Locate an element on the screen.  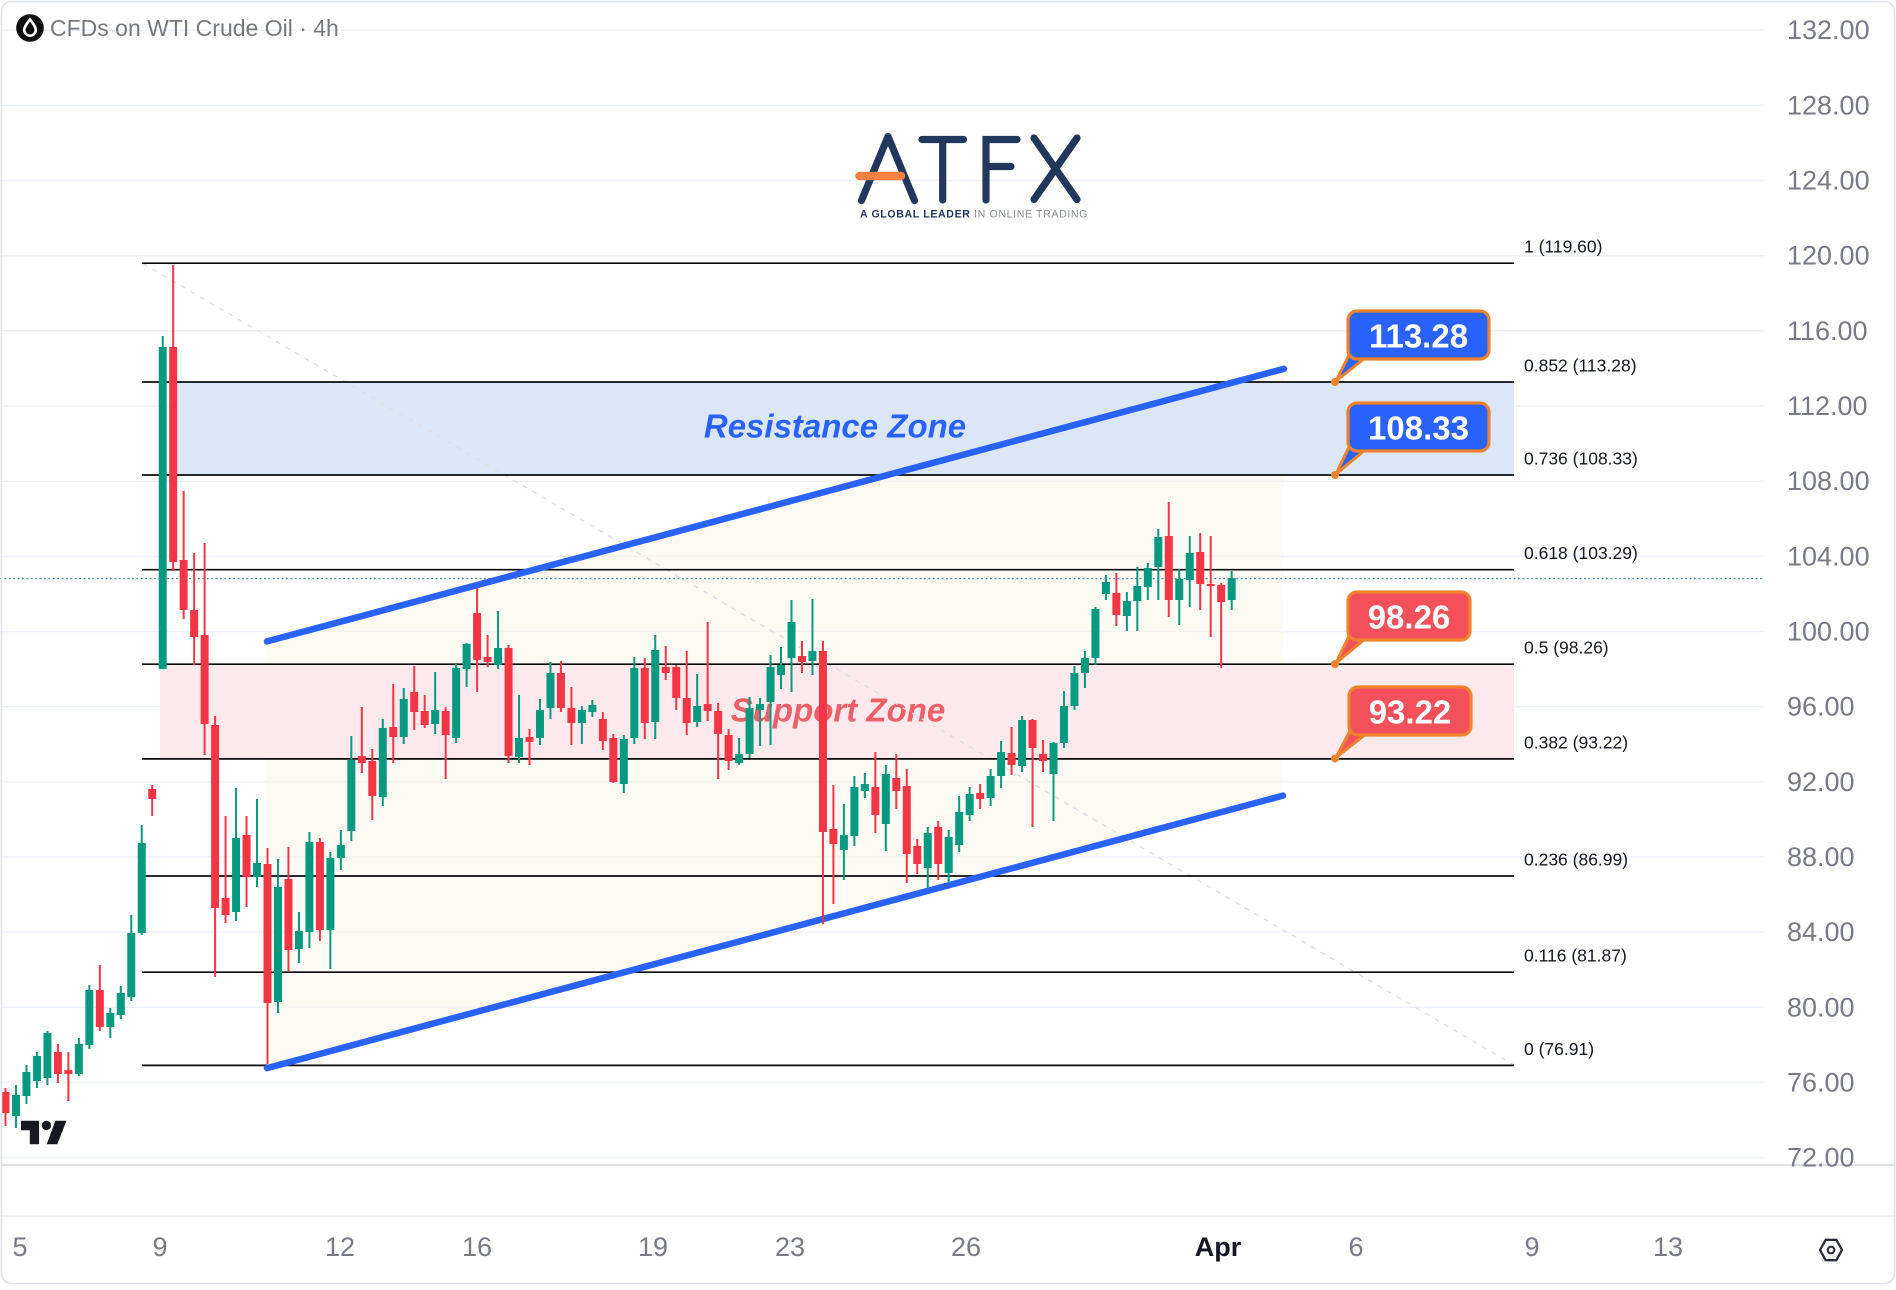
svg-text: 88.00 is located at coordinates (1821, 857).